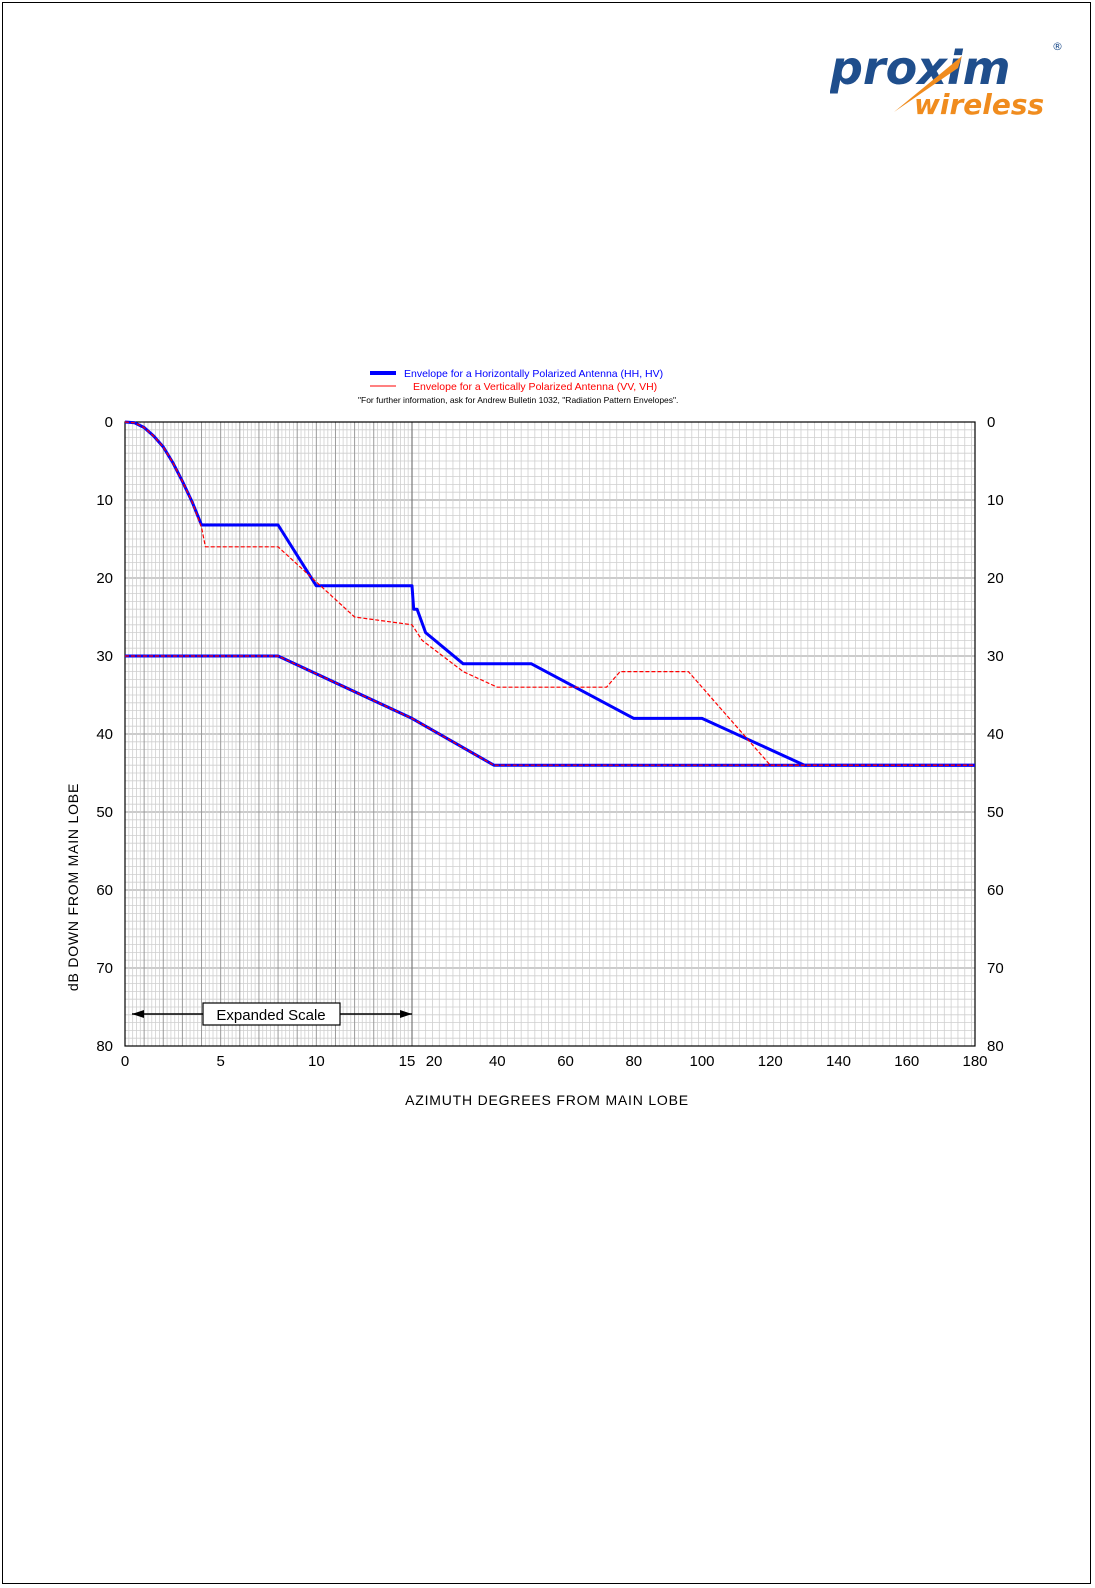 Image resolution: width=1095 pixels, height=1588 pixels. What do you see at coordinates (770, 1061) in the screenshot?
I see `x-tick-label: 120` at bounding box center [770, 1061].